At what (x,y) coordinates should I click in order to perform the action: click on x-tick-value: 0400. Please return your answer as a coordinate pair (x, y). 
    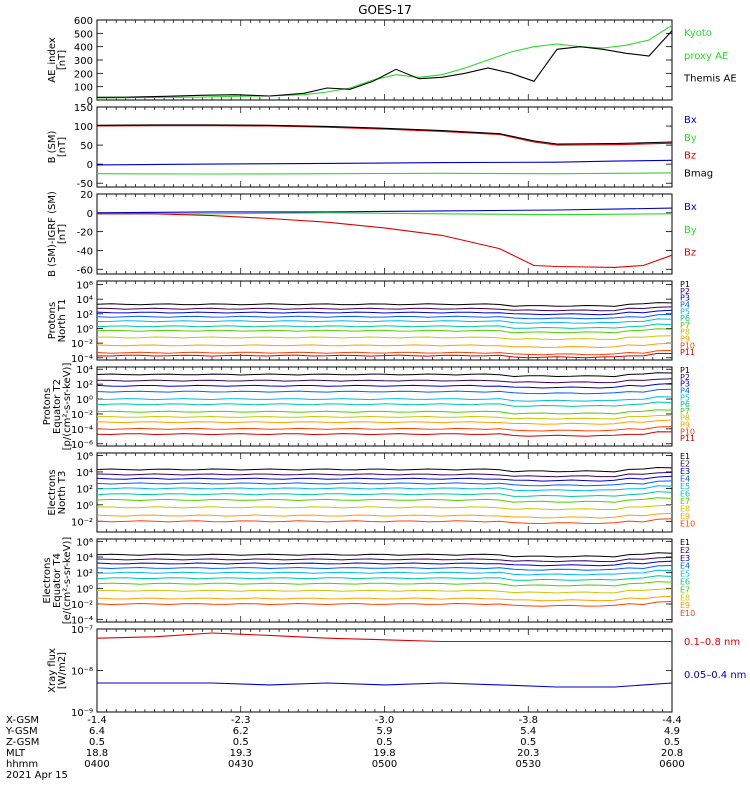
    Looking at the image, I should click on (96, 764).